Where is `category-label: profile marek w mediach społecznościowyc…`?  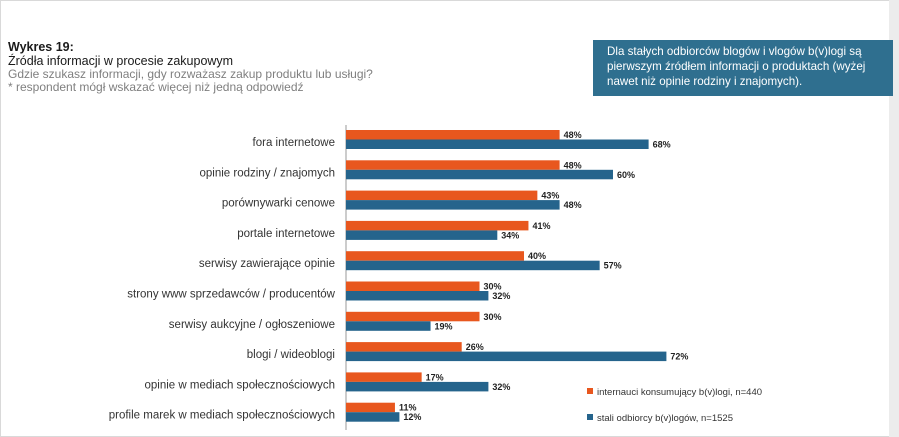
category-label: profile marek w mediach społecznościowyc… is located at coordinates (222, 416).